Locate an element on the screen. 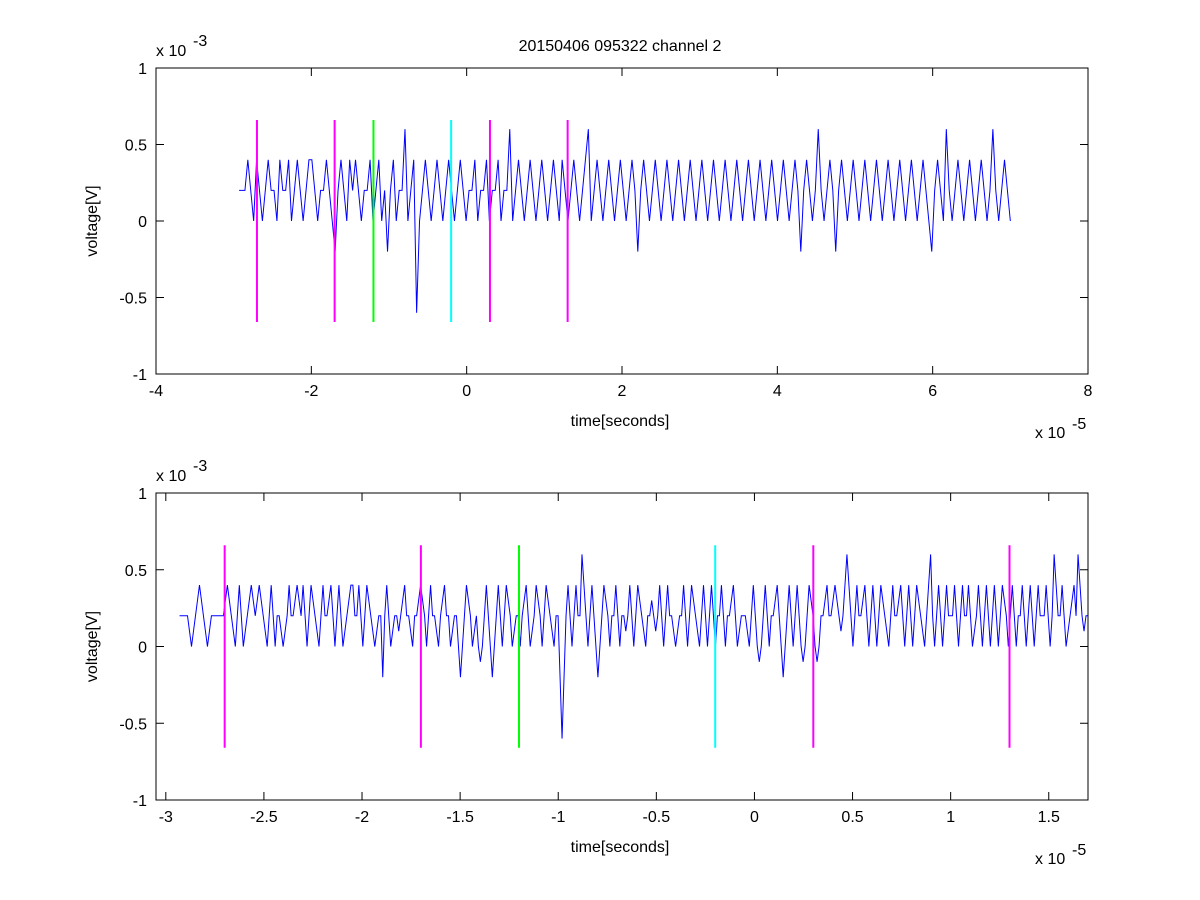 This screenshot has width=1200, height=900. x-tick-label: -1 is located at coordinates (558, 817).